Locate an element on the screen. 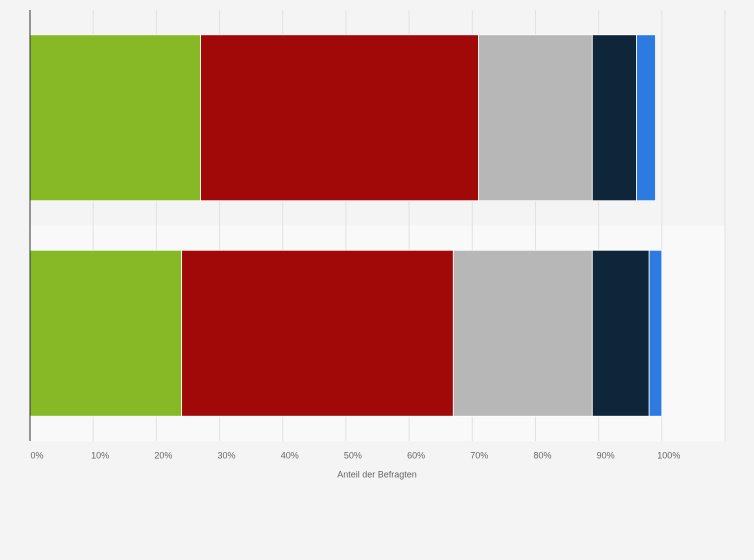 The height and width of the screenshot is (560, 754). x-tick-label: 0% is located at coordinates (36, 455).